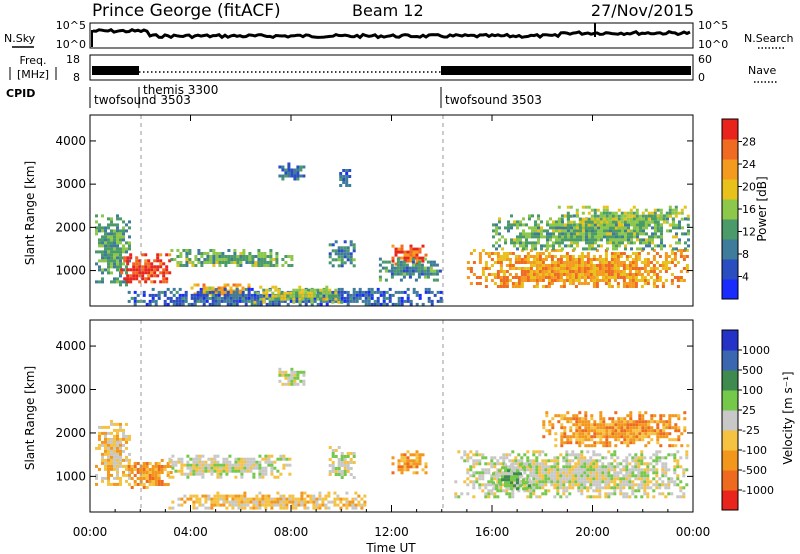  What do you see at coordinates (492, 532) in the screenshot?
I see `x-tick-label: 16:00` at bounding box center [492, 532].